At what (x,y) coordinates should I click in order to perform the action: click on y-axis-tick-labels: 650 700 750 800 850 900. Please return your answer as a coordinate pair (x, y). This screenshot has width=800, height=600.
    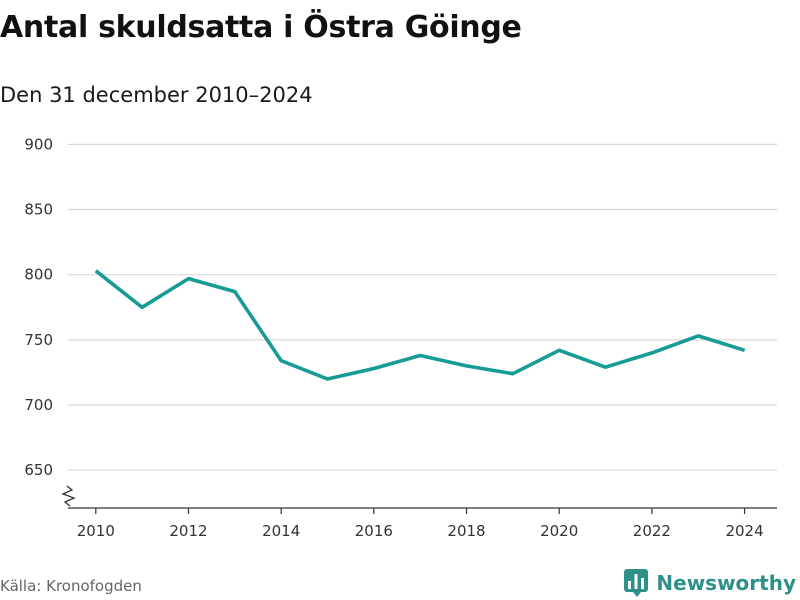
    Looking at the image, I should click on (38, 307).